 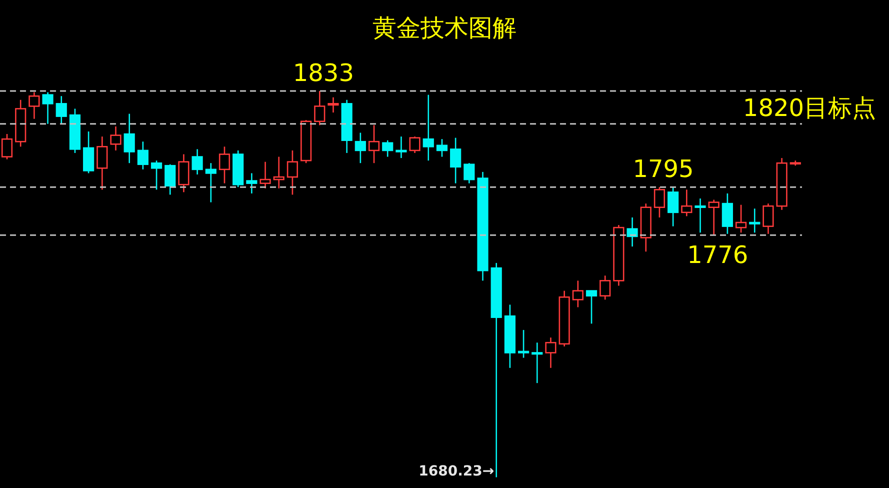 I want to click on annotation: 1795, so click(x=663, y=169).